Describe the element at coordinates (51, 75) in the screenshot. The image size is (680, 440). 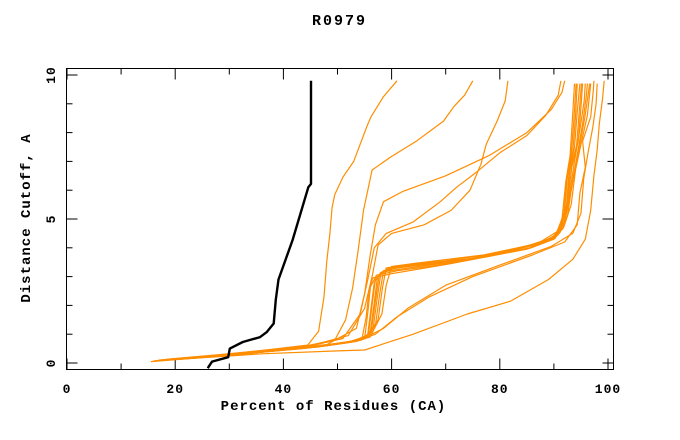
I see `y-tick-label: 10` at that location.